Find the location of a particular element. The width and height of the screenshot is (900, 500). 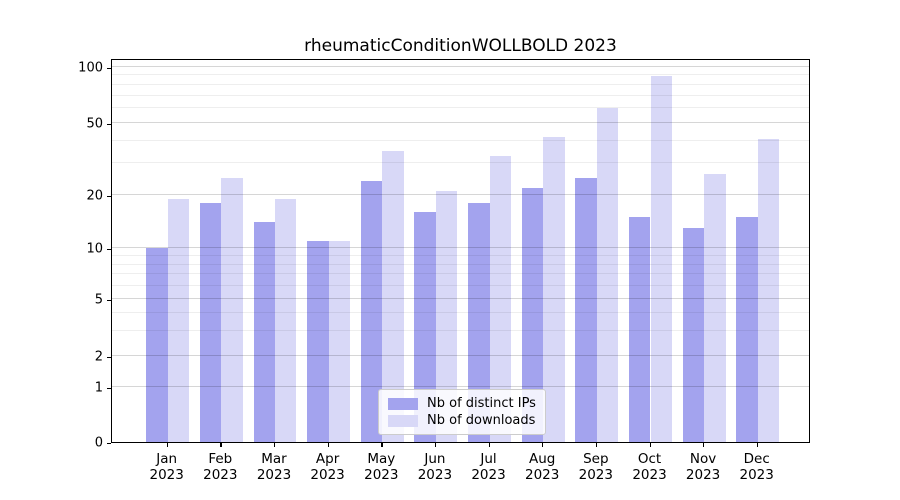

x-tick-mark-may is located at coordinates (382, 445).